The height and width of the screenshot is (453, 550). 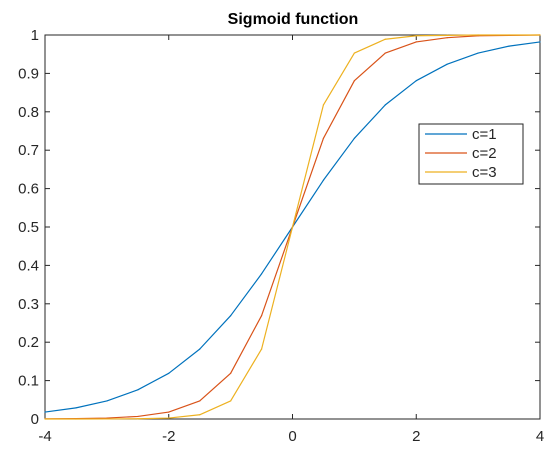 What do you see at coordinates (293, 19) in the screenshot?
I see `chart-title: Sigmoid function` at bounding box center [293, 19].